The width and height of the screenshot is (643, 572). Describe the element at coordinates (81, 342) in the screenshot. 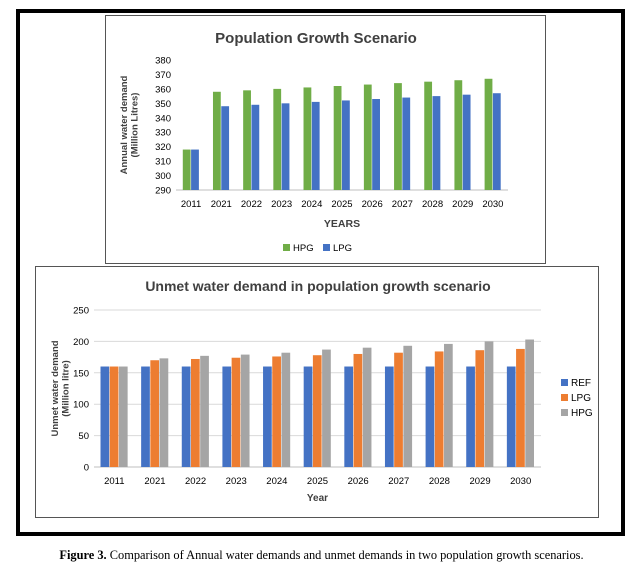

I see `unmet-chart-ytick-label: 200` at that location.